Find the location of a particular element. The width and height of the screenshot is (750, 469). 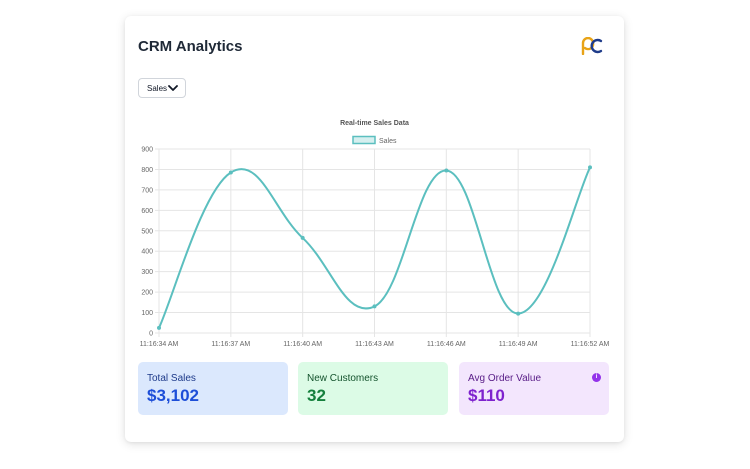

y-tick-label: 100 is located at coordinates (147, 313).